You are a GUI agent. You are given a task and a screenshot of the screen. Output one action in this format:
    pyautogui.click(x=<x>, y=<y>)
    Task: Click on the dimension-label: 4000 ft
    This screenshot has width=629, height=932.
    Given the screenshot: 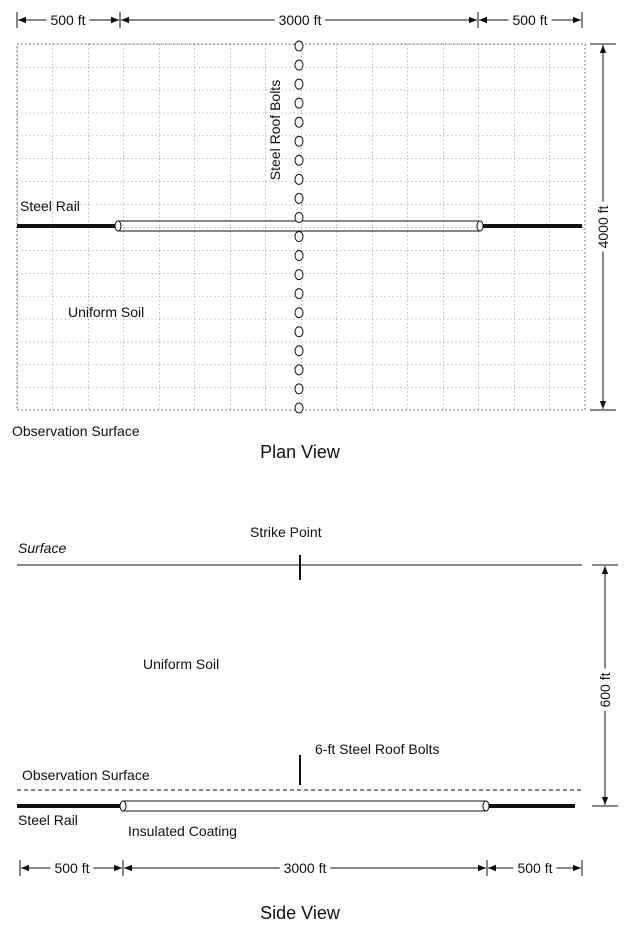 What is the action you would take?
    pyautogui.click(x=603, y=226)
    